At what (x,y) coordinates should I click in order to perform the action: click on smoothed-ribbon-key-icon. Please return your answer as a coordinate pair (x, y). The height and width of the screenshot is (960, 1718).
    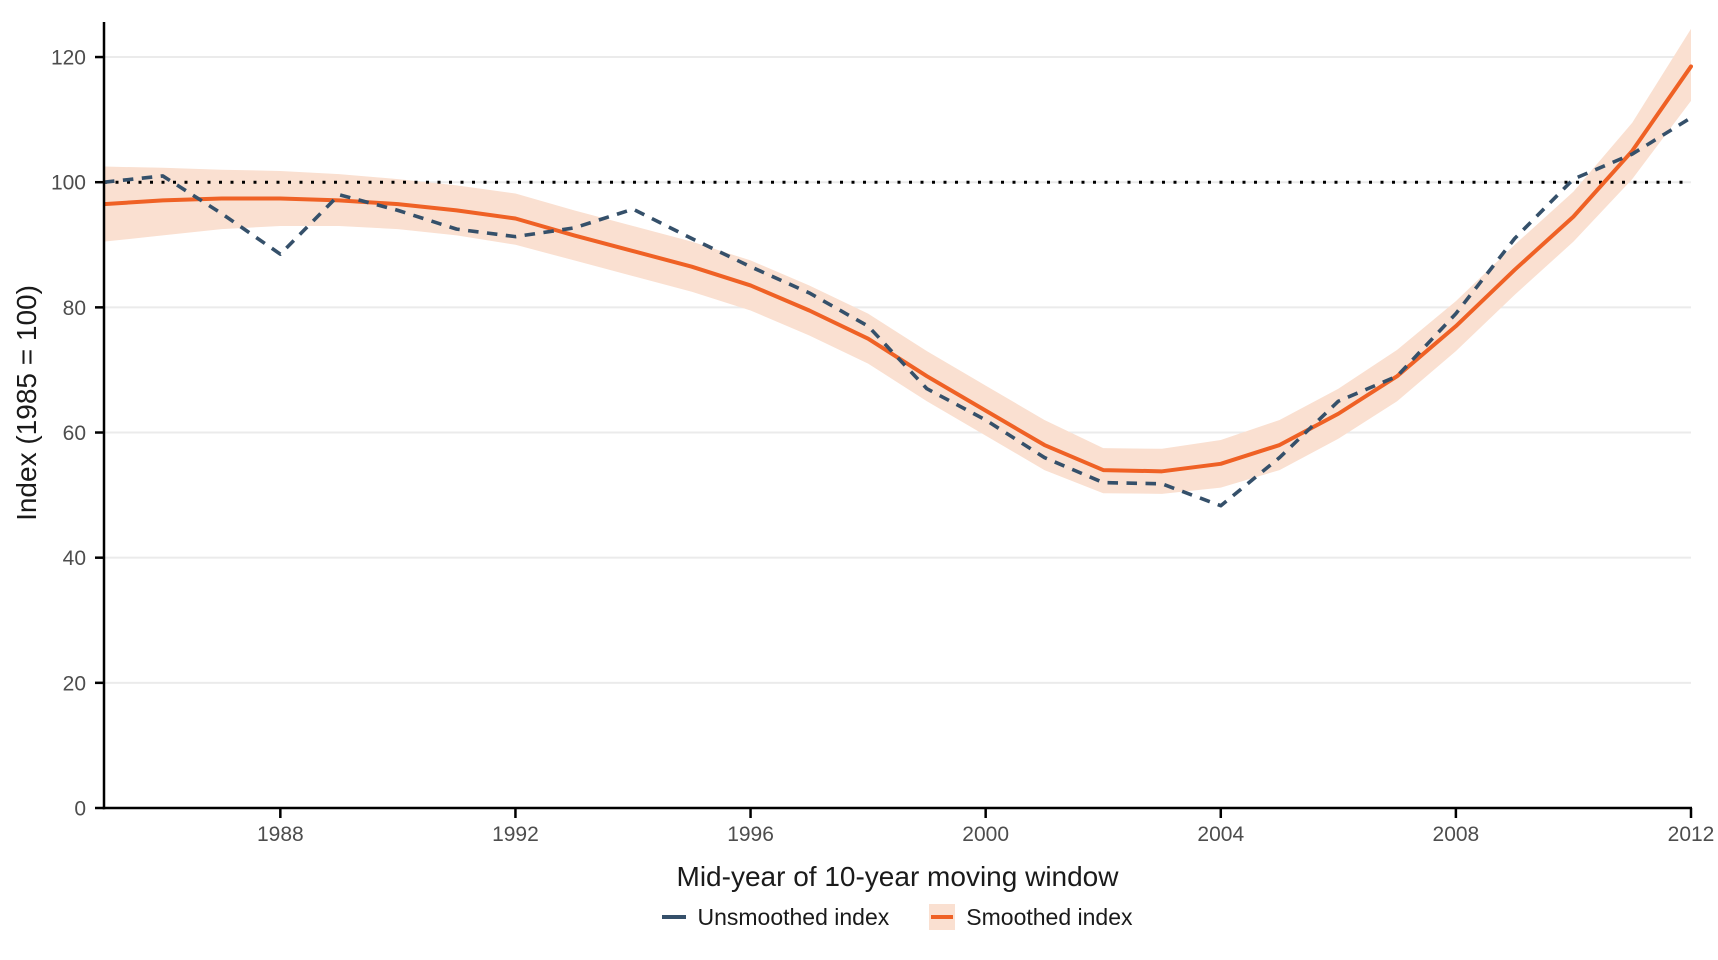
    Looking at the image, I should click on (942, 917).